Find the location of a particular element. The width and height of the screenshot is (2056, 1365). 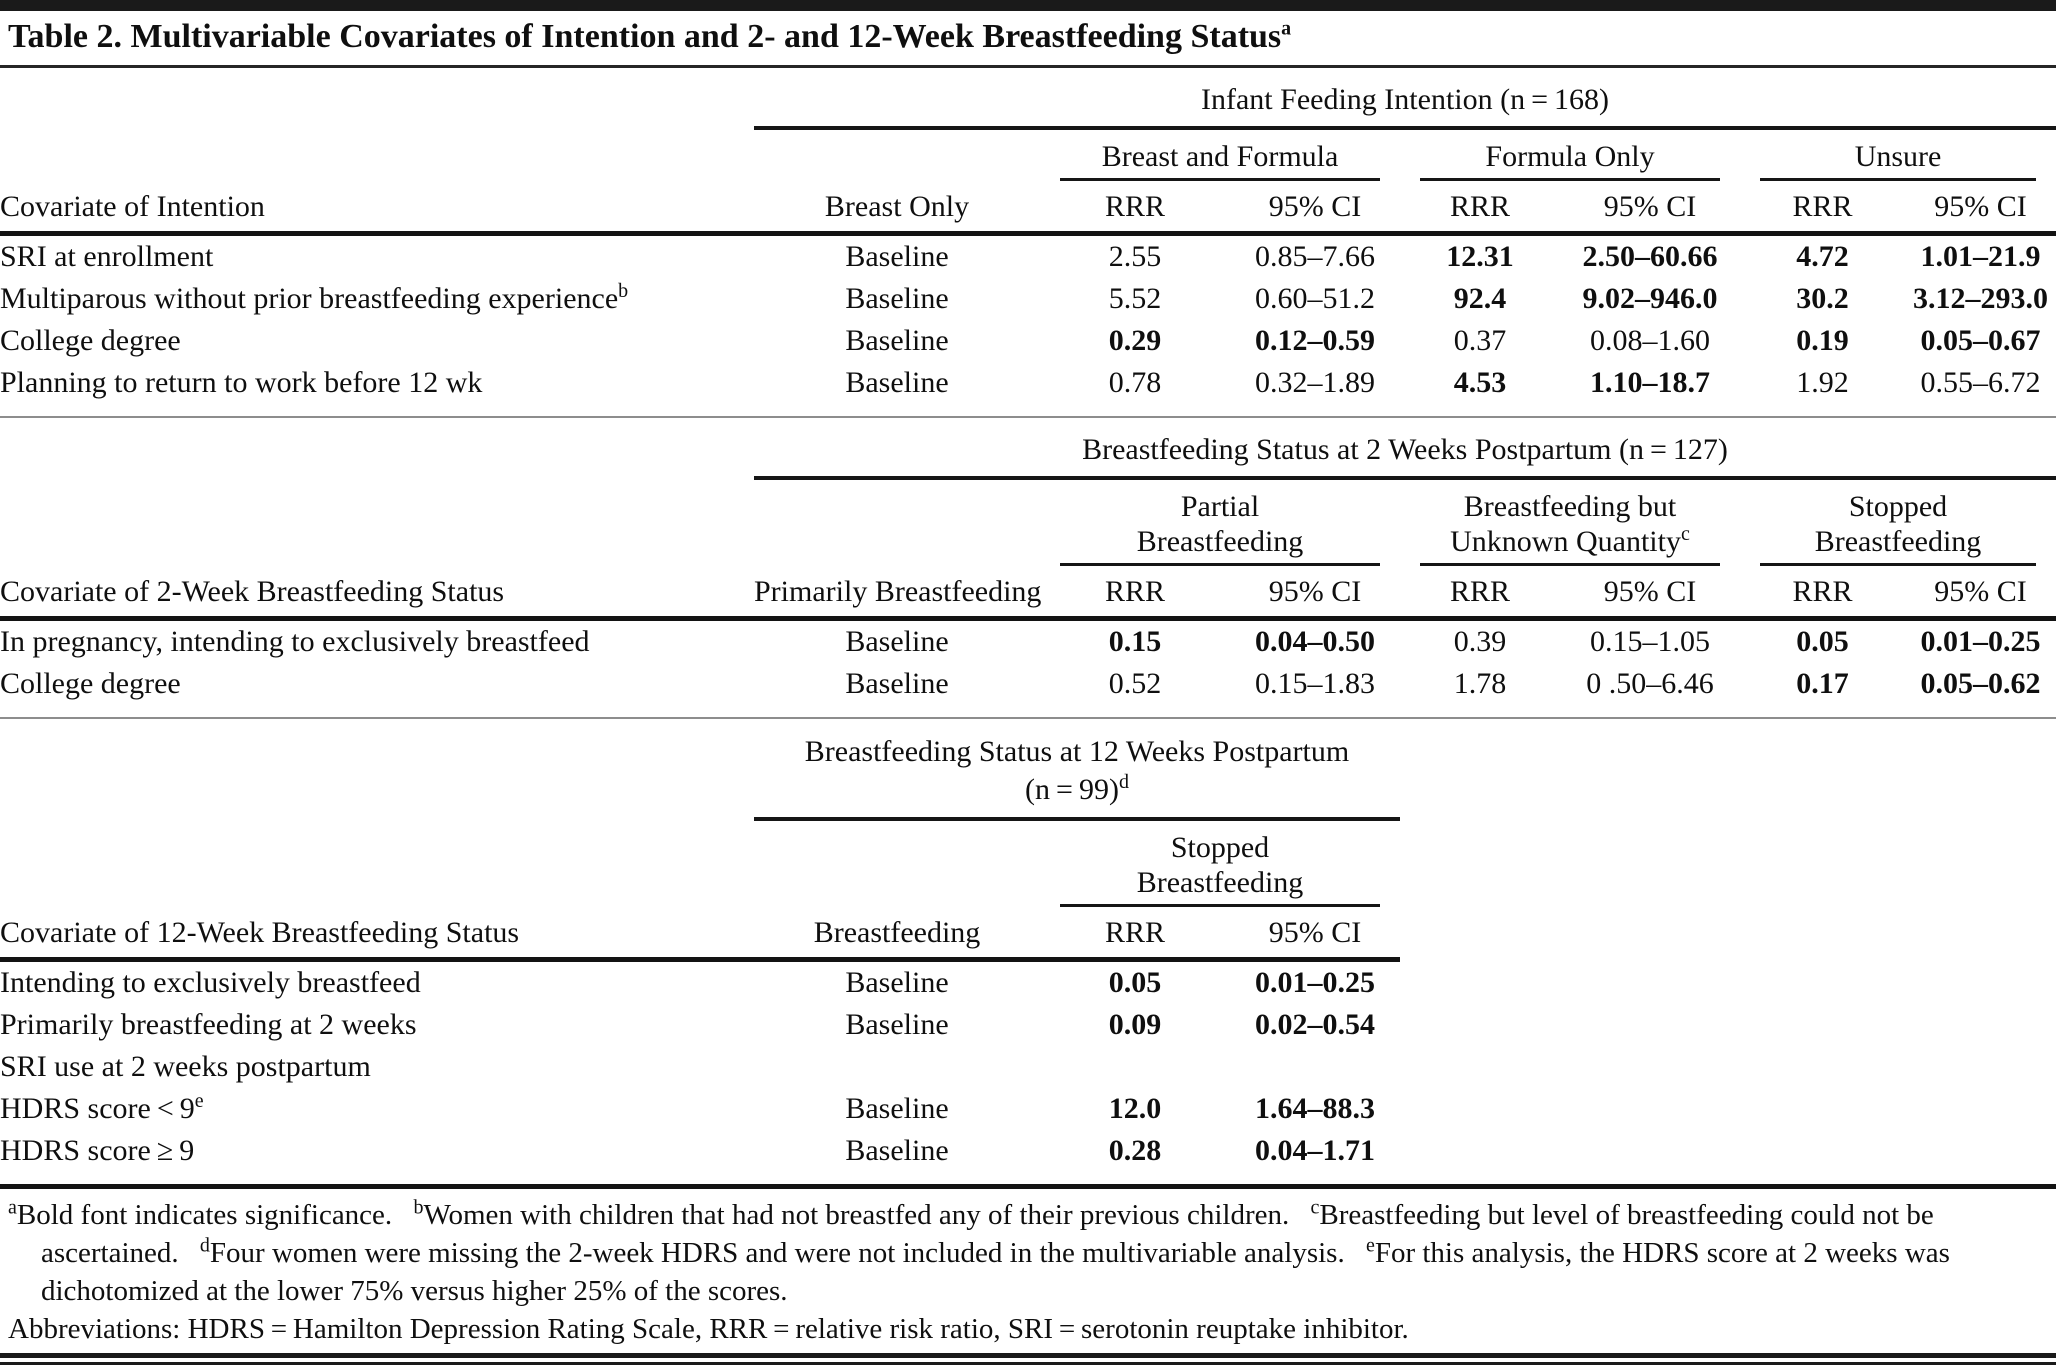

ci-cell: 0.05–0.67 is located at coordinates (1980, 340).